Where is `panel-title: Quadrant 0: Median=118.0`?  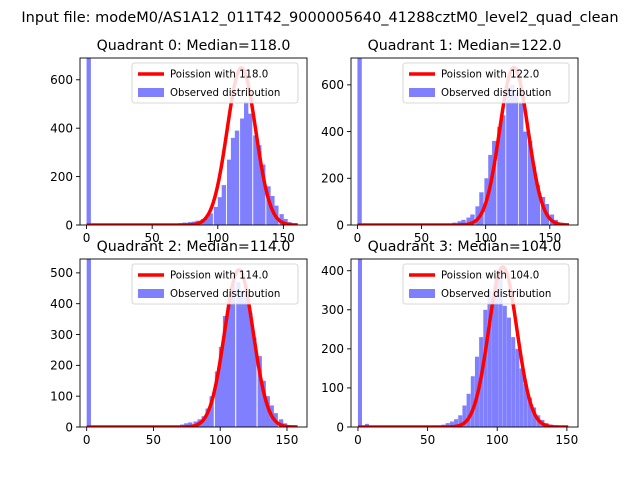
panel-title: Quadrant 0: Median=118.0 is located at coordinates (194, 46).